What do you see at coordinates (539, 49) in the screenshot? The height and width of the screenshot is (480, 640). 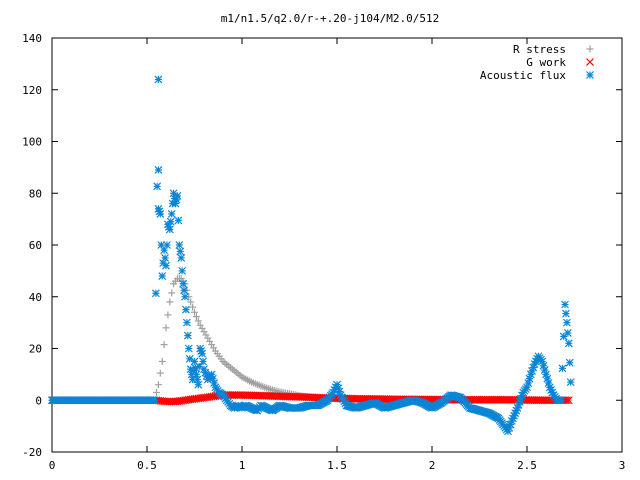 I see `legend-label: R stress` at bounding box center [539, 49].